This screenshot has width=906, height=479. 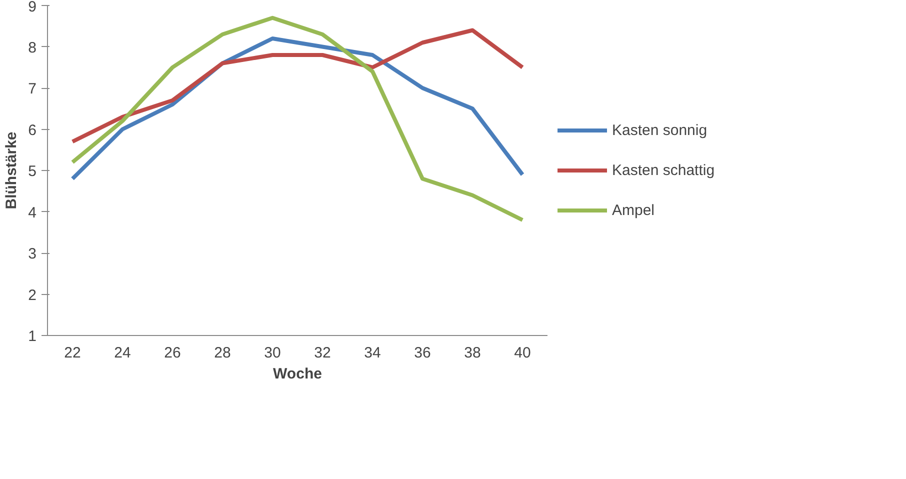 I want to click on y-tick-label: 1, so click(x=32, y=336).